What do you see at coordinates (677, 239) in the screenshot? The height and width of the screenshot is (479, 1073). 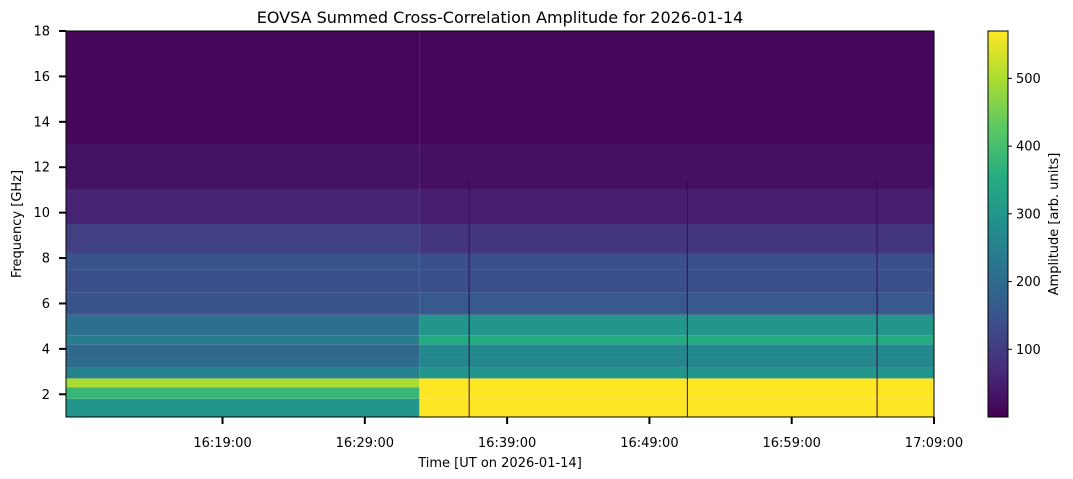 I see `band-11-after` at bounding box center [677, 239].